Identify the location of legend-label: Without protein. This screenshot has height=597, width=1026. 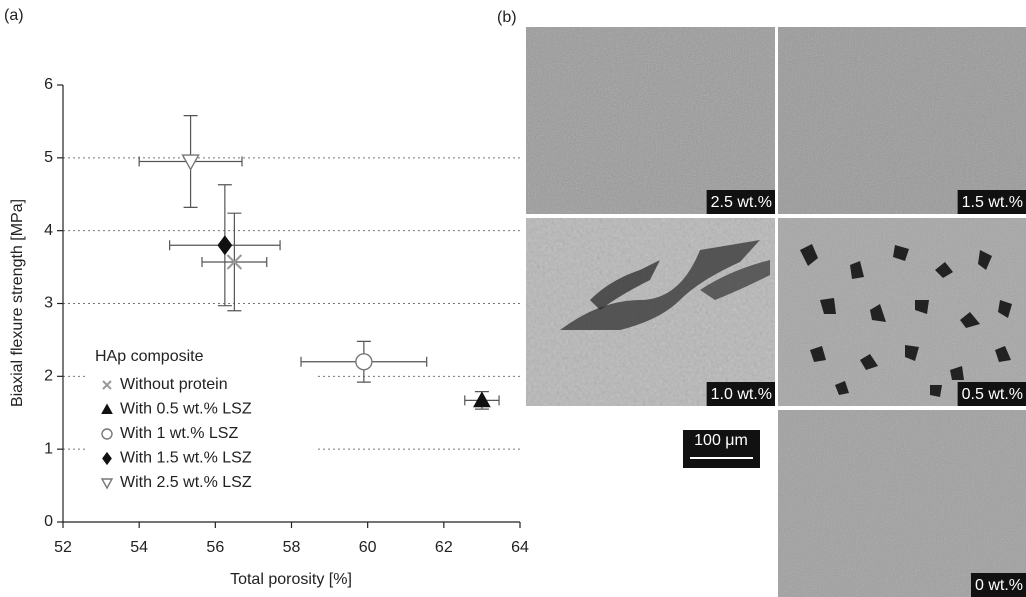
(174, 384).